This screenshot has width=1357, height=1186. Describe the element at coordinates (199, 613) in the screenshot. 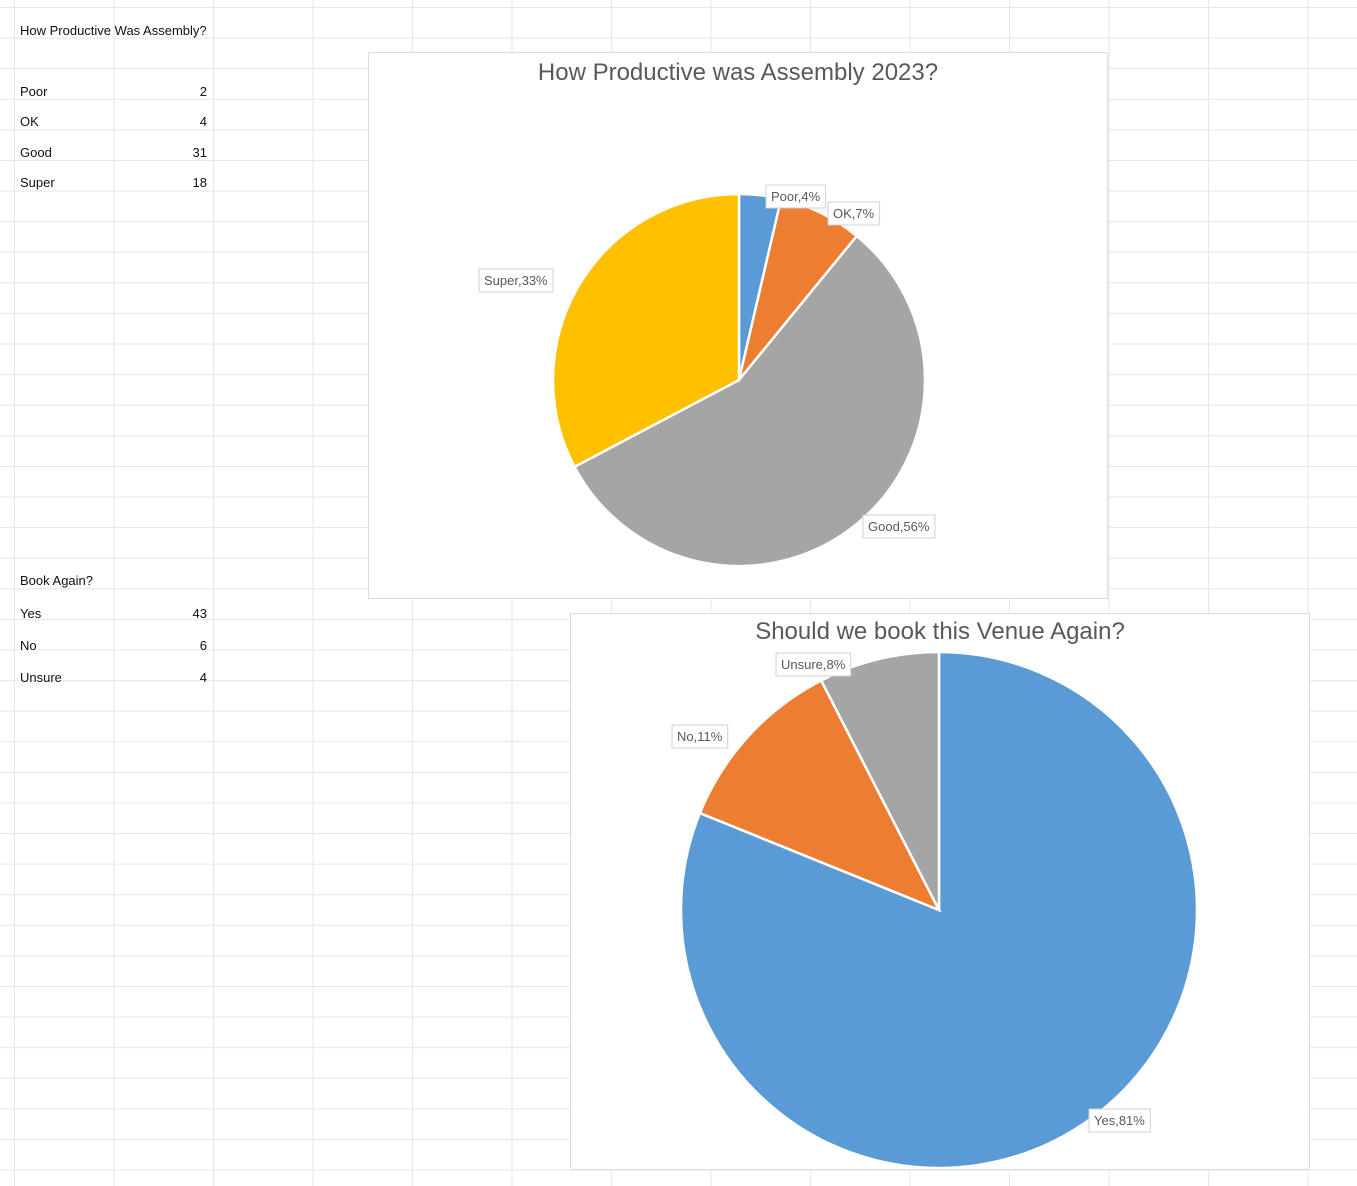

I see `table2-value-yes: 43` at that location.